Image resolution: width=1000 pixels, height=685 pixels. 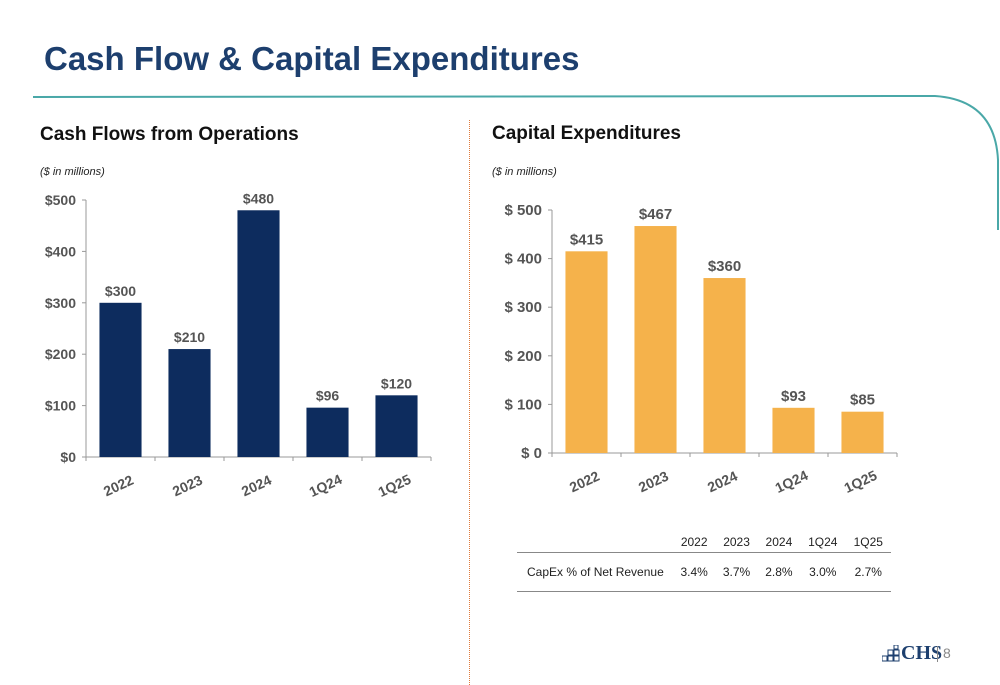 What do you see at coordinates (736, 572) in the screenshot?
I see `table-cell: 3.7%` at bounding box center [736, 572].